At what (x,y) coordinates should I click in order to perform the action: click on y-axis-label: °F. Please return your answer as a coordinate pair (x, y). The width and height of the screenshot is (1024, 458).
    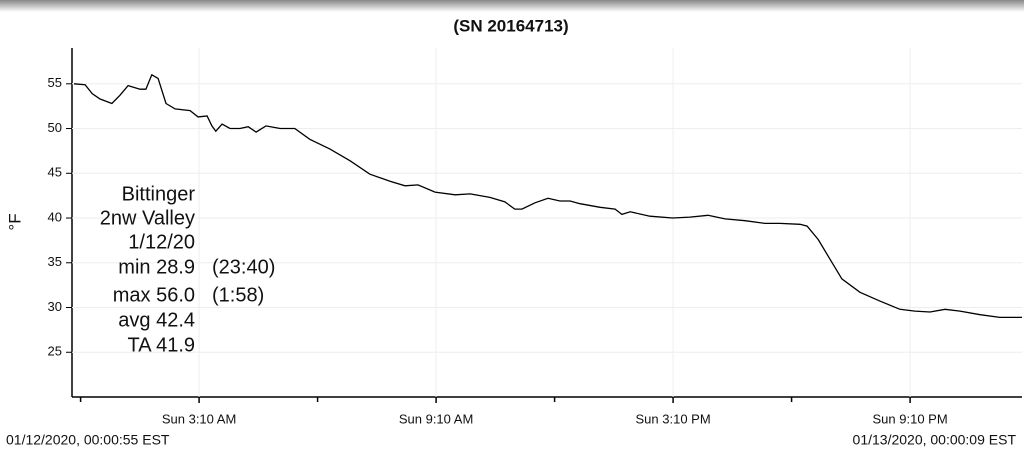
    Looking at the image, I should click on (14, 221).